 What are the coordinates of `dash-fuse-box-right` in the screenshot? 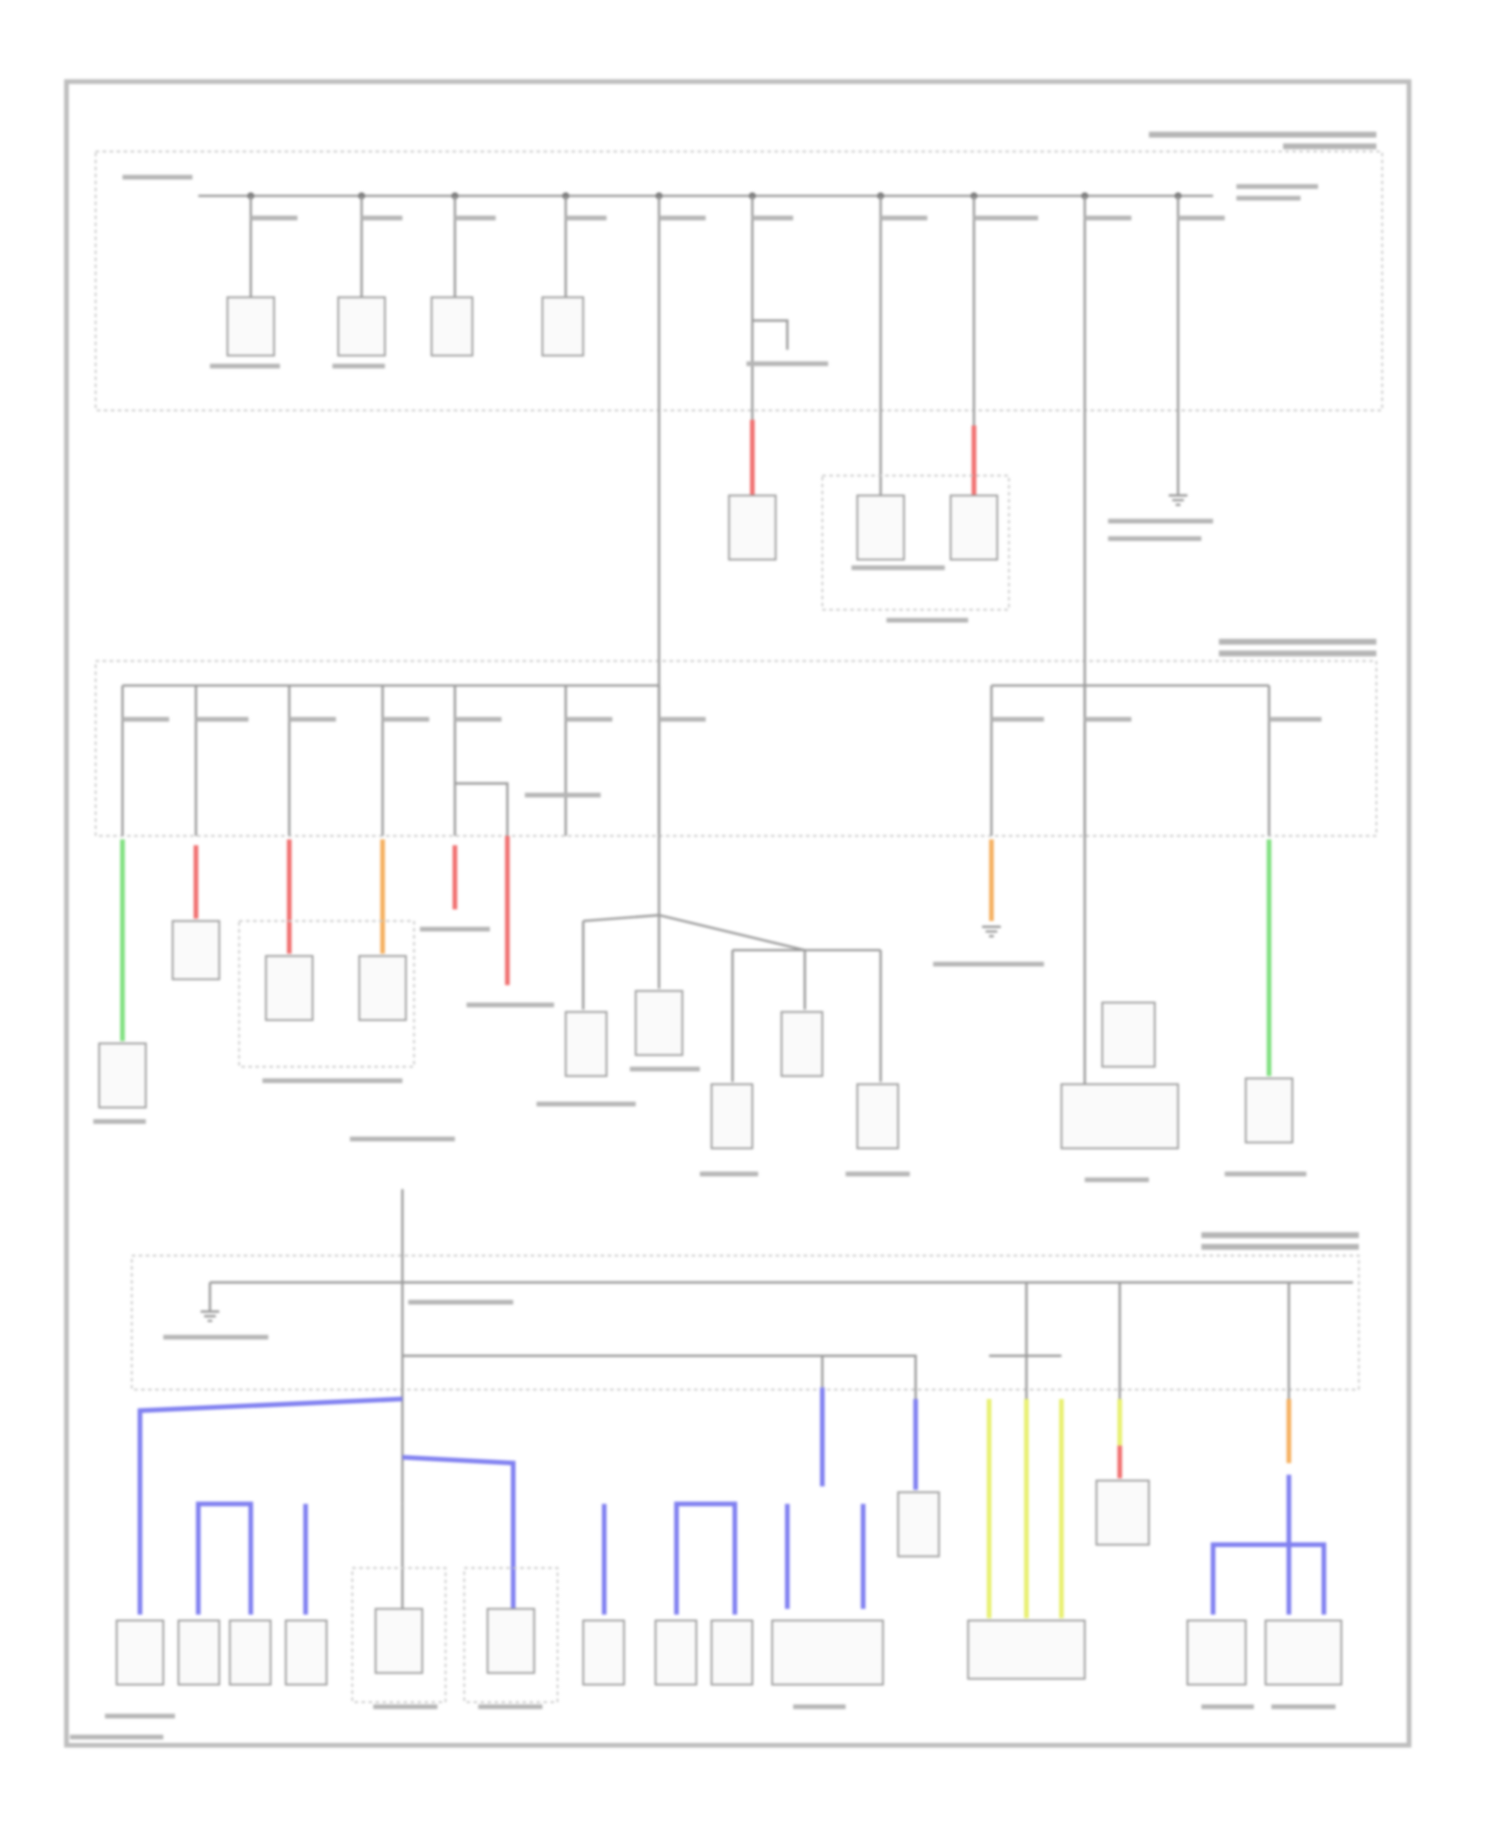 It's located at (745, 1322).